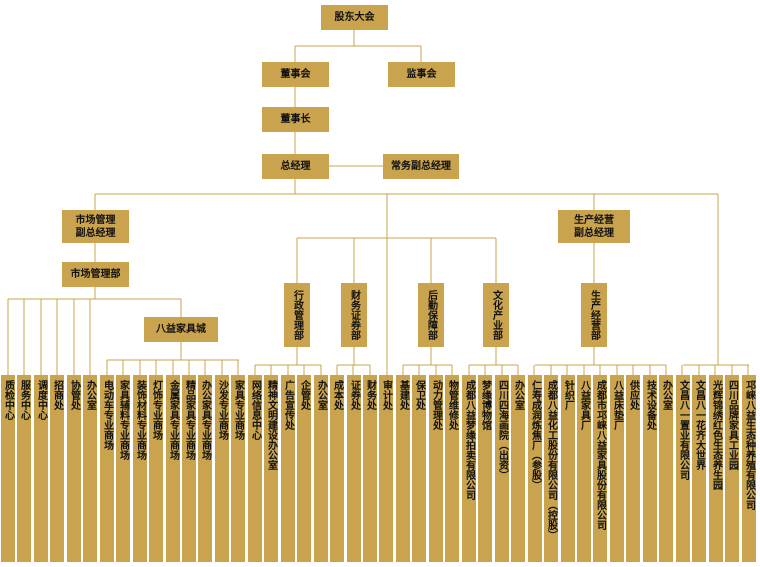 This screenshot has width=760, height=567. Describe the element at coordinates (107, 415) in the screenshot. I see `leaf-label: 电动车专业商场` at that location.